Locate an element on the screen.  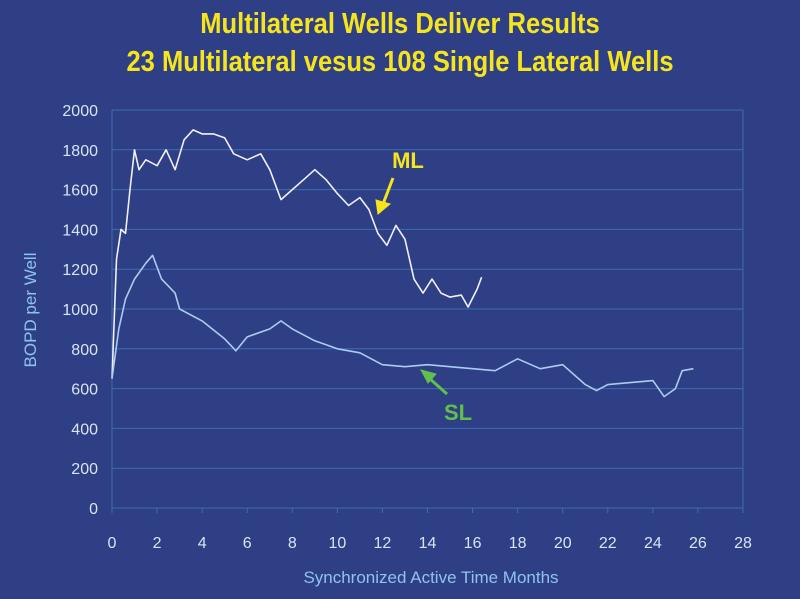
y-tick-label: 200 is located at coordinates (84, 469).